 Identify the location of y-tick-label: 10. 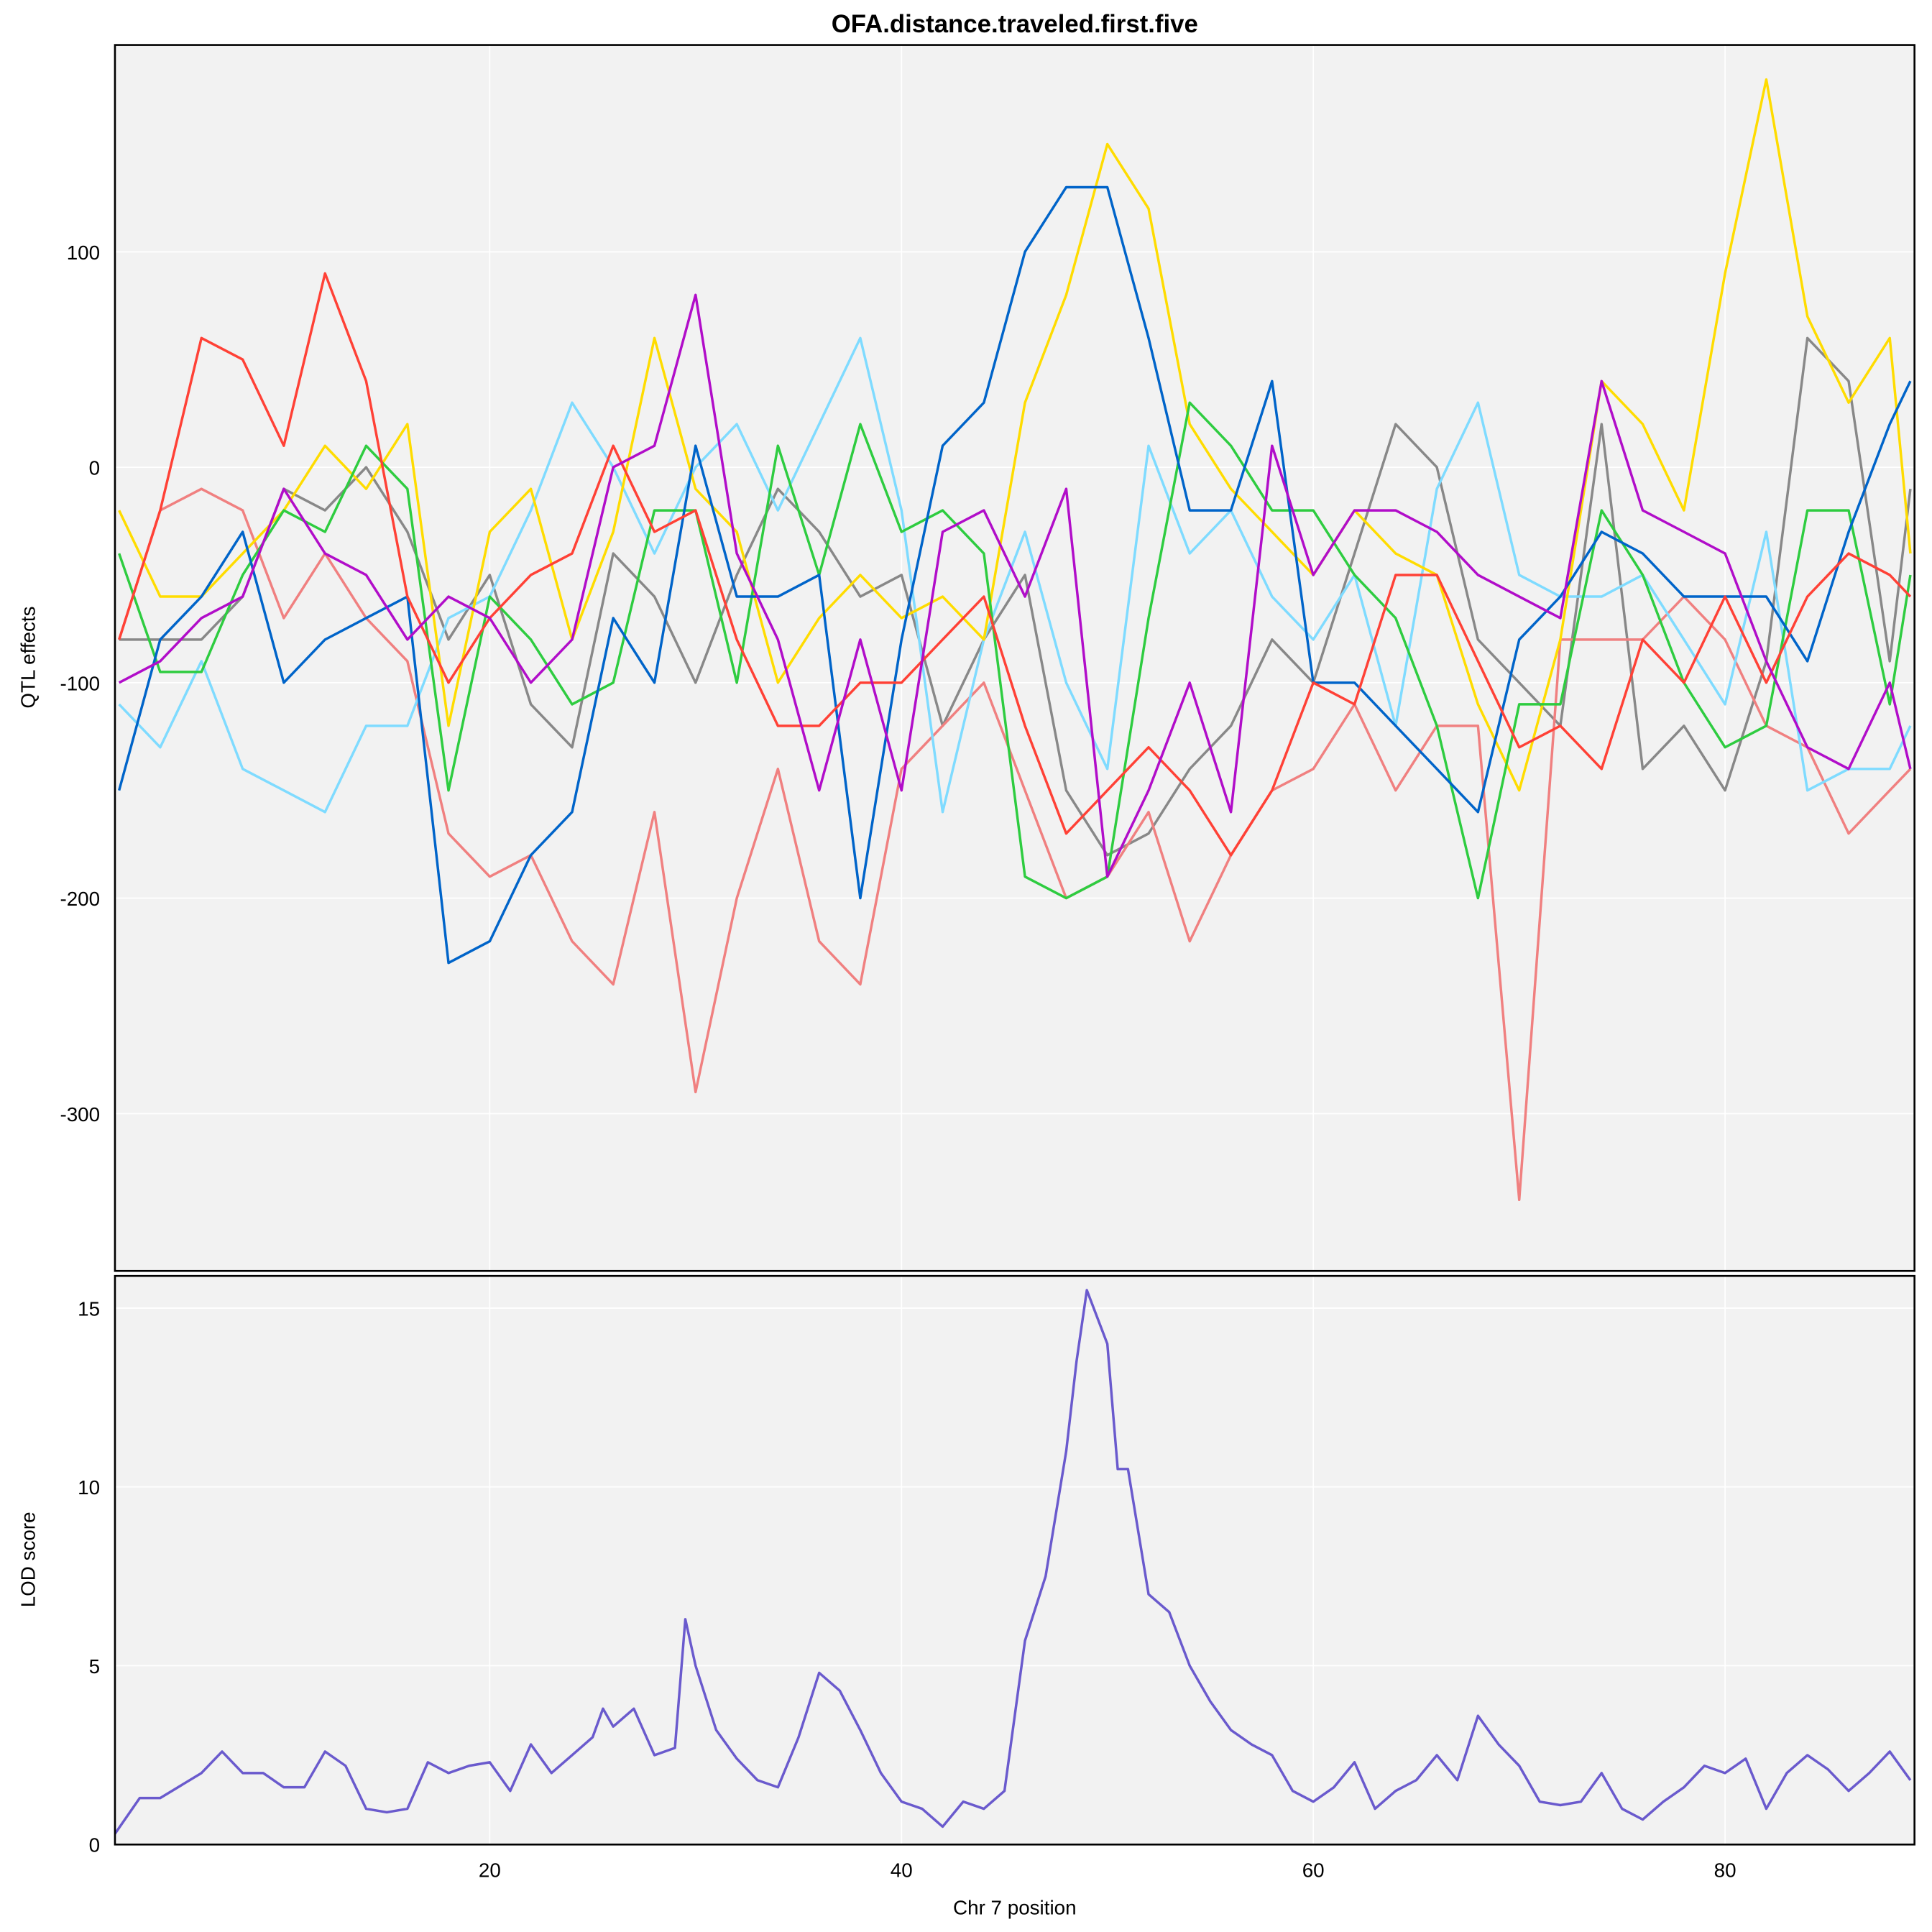
(89, 1487).